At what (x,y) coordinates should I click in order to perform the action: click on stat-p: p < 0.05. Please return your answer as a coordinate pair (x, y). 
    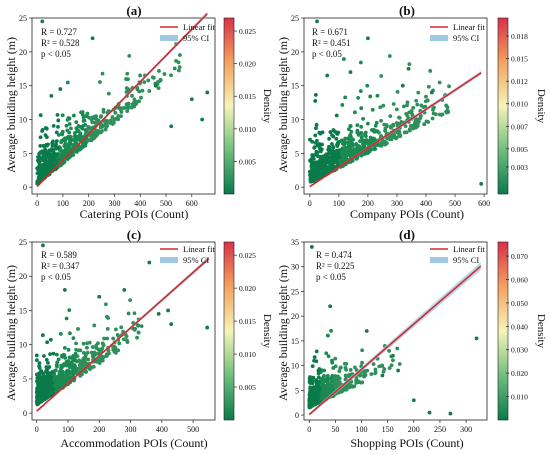
    Looking at the image, I should click on (56, 54).